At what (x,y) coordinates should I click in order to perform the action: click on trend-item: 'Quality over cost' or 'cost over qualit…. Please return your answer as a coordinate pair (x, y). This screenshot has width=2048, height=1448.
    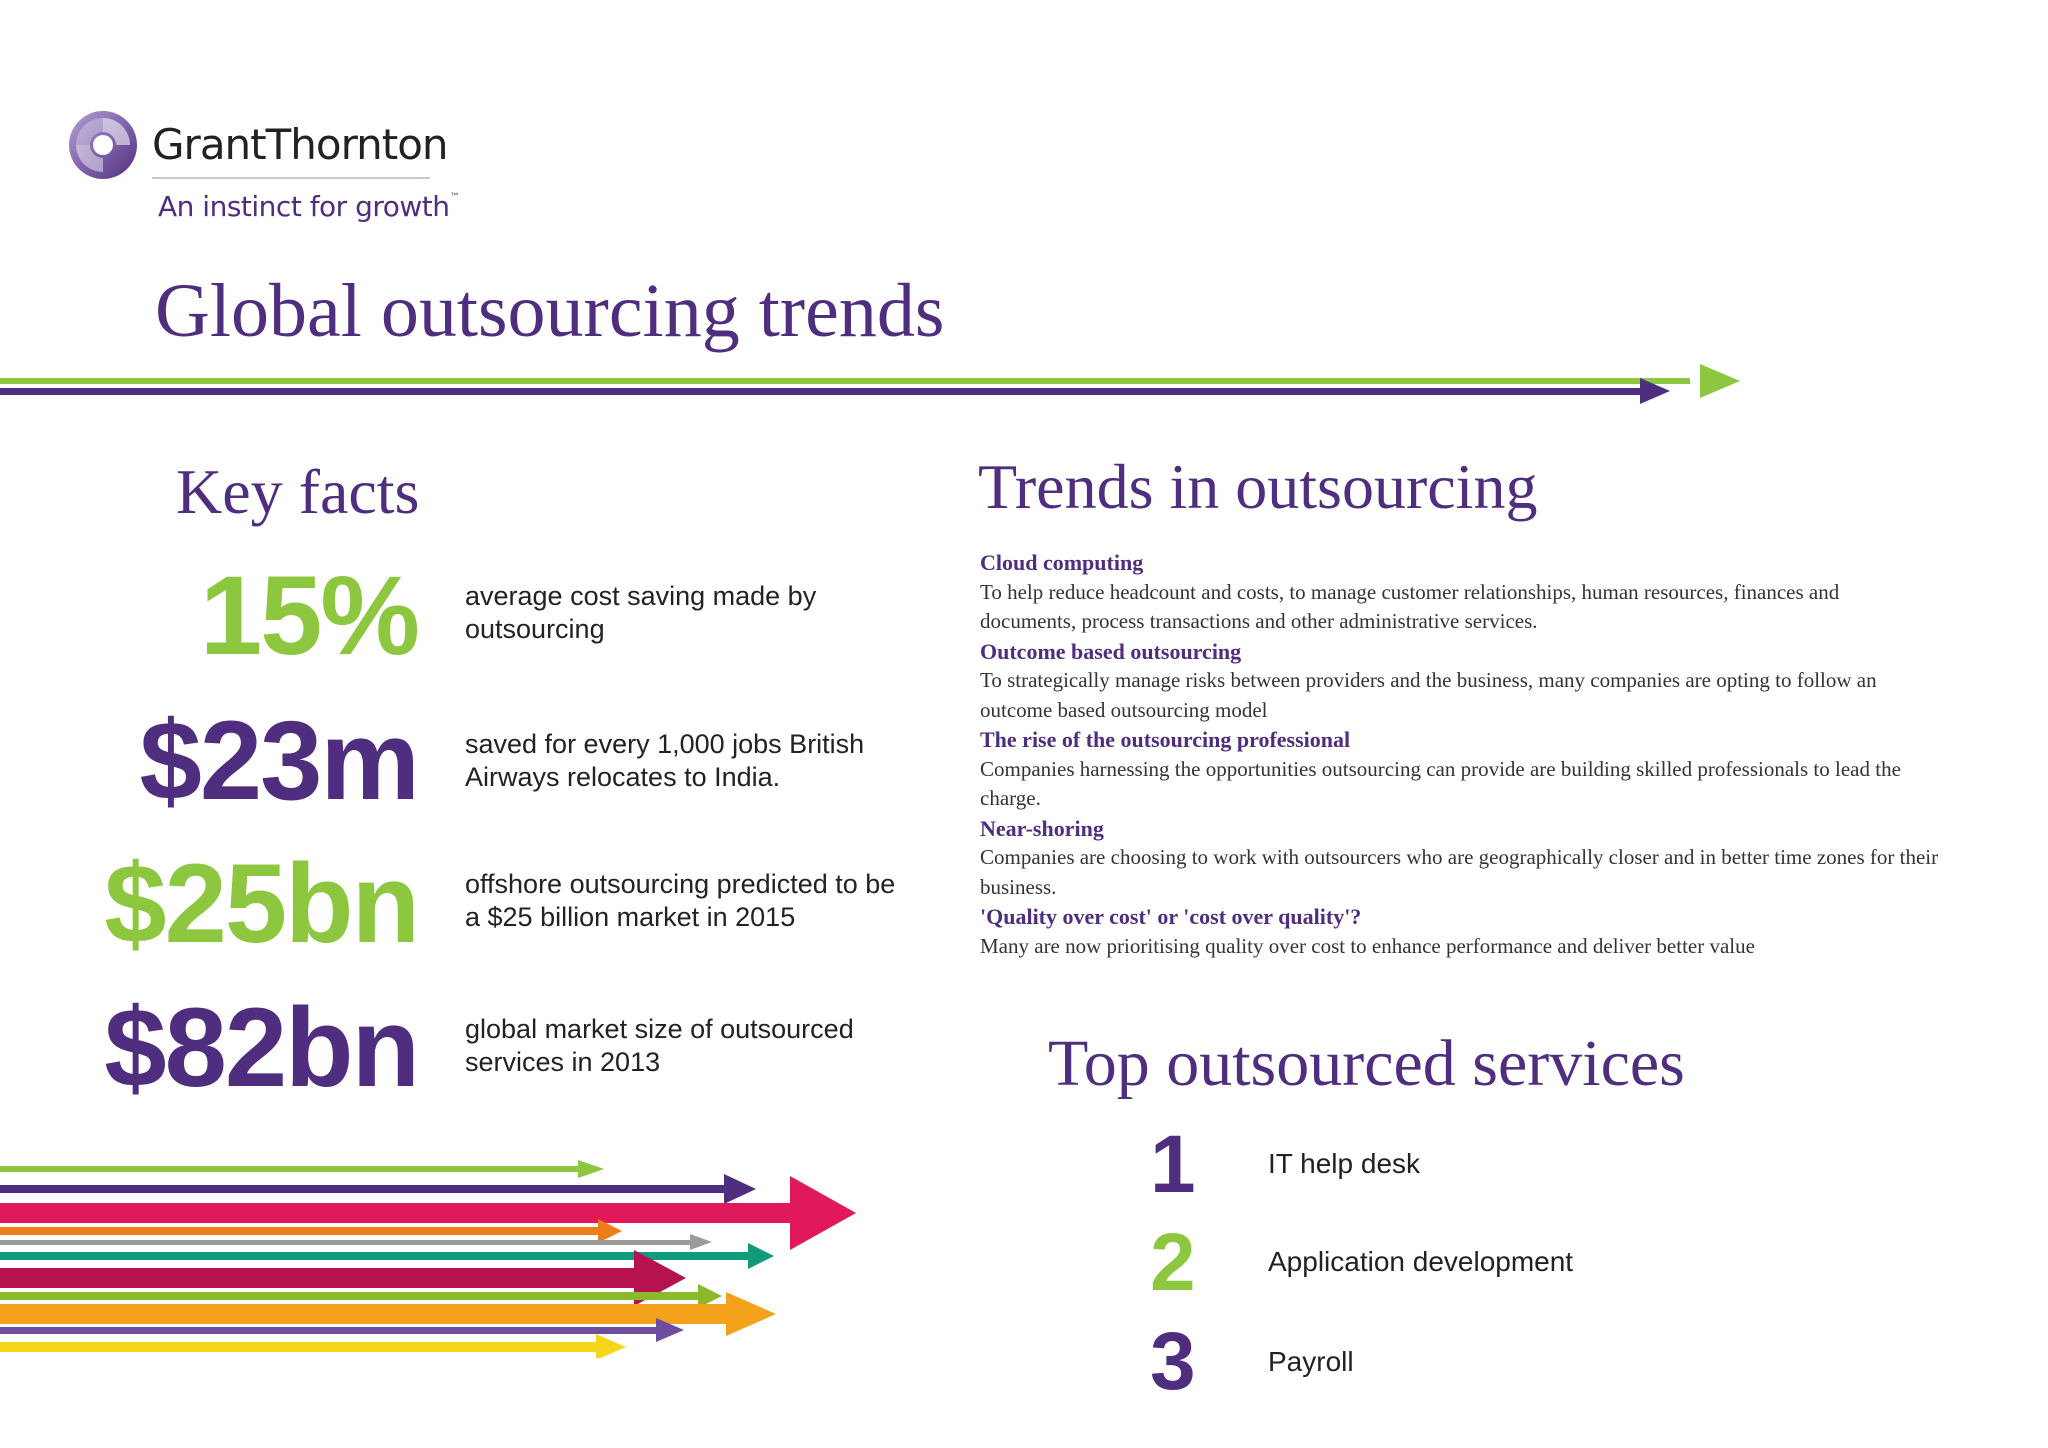
    Looking at the image, I should click on (1460, 931).